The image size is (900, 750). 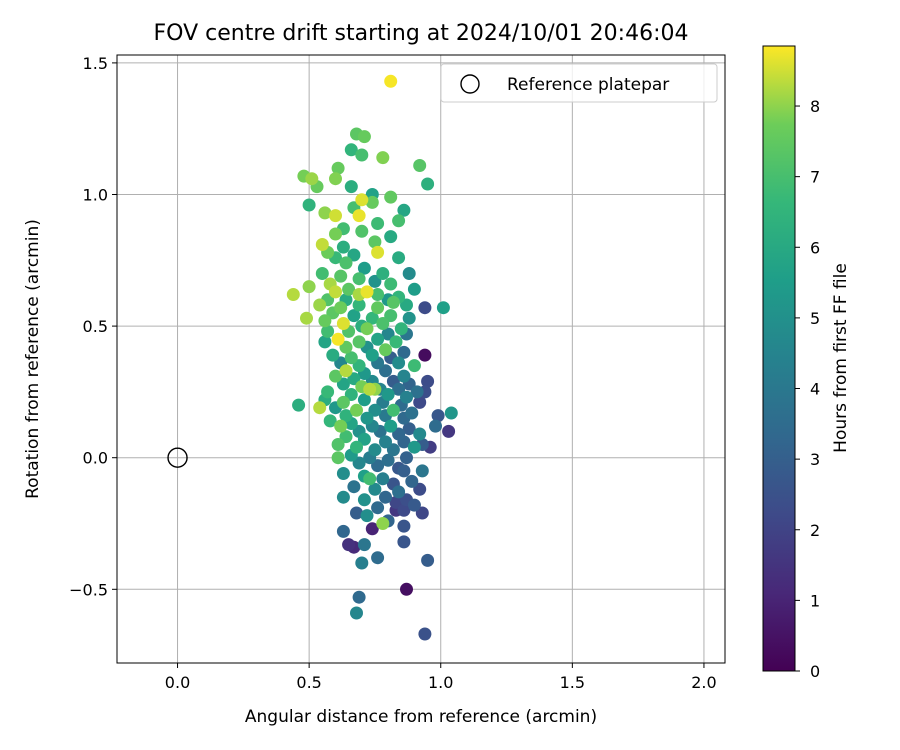 What do you see at coordinates (588, 85) in the screenshot?
I see `legend-label-reference: Reference platepar` at bounding box center [588, 85].